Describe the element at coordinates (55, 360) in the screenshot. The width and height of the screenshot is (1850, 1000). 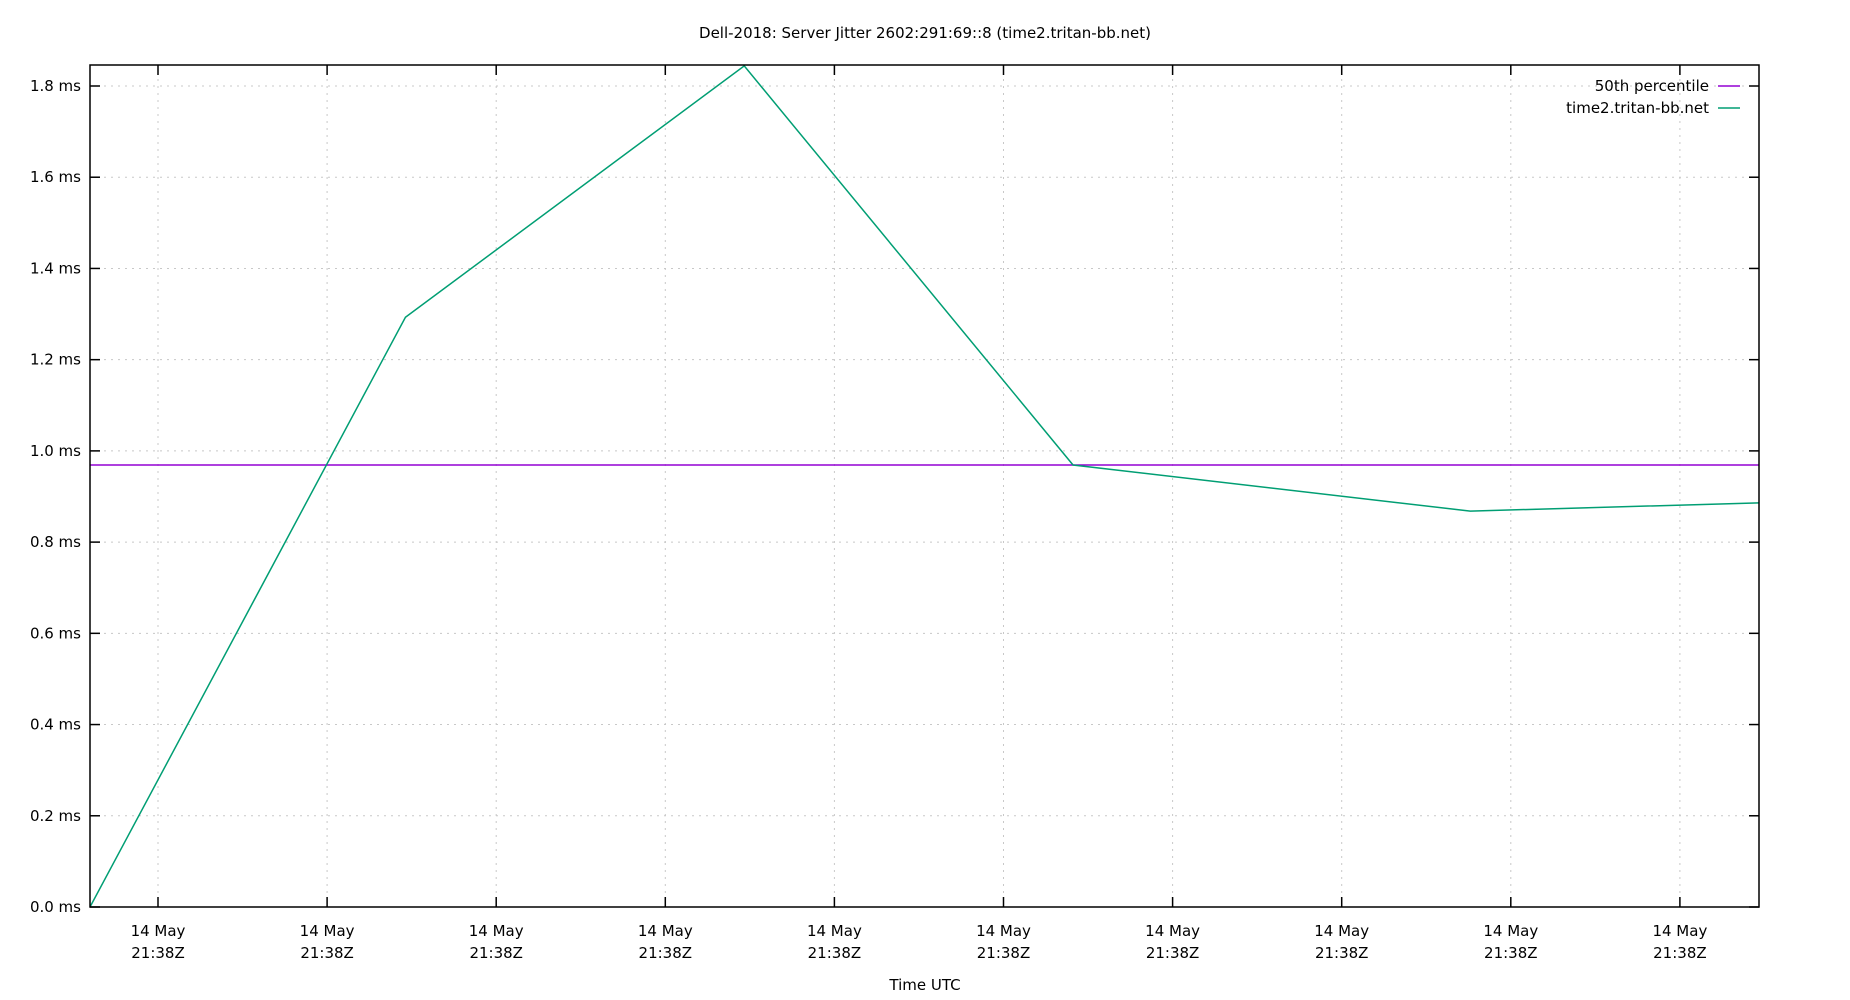
I see `y-tick-label: 1.2 ms` at that location.